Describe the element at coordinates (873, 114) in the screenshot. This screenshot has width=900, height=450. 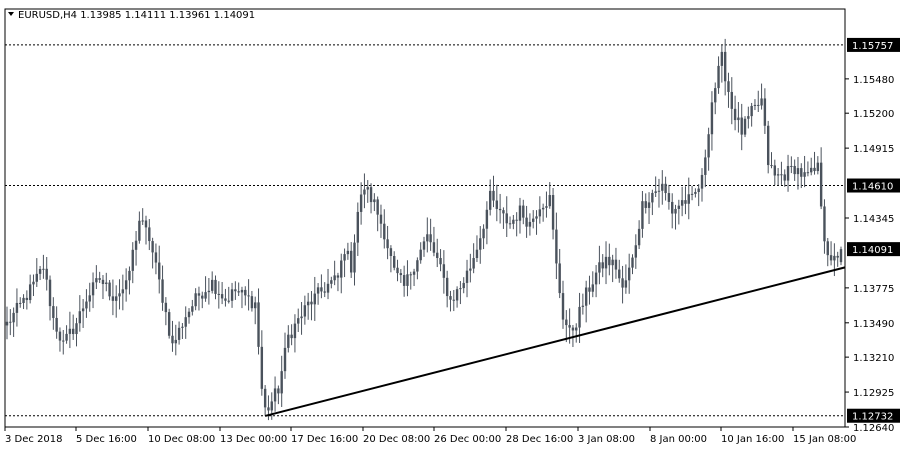
I see `y-tick-label: 1.15200` at that location.